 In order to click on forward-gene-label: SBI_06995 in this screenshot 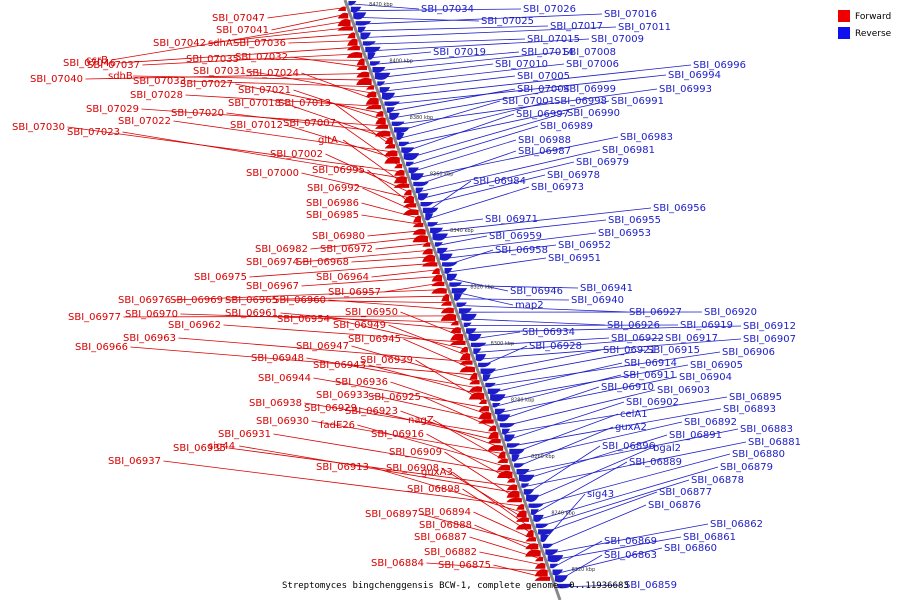, I will do `click(338, 170)`.